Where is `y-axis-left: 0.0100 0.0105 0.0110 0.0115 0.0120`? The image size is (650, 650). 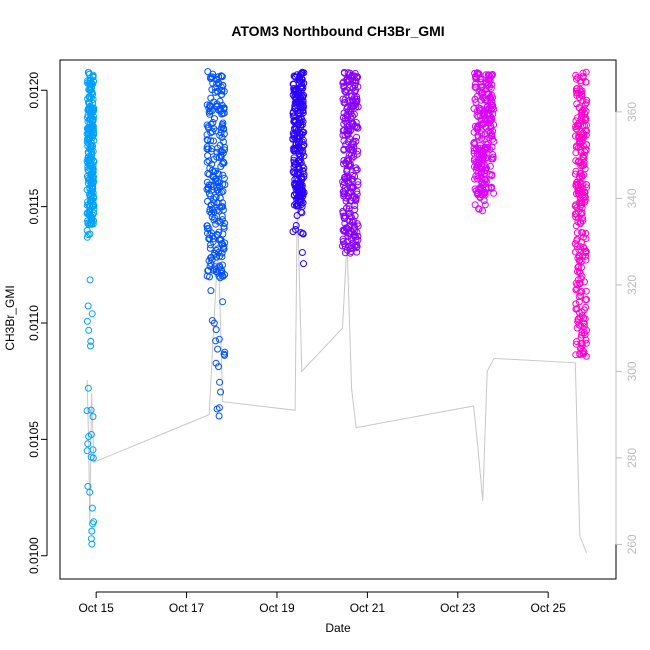 y-axis-left: 0.0100 0.0105 0.0110 0.0115 0.0120 is located at coordinates (37, 323).